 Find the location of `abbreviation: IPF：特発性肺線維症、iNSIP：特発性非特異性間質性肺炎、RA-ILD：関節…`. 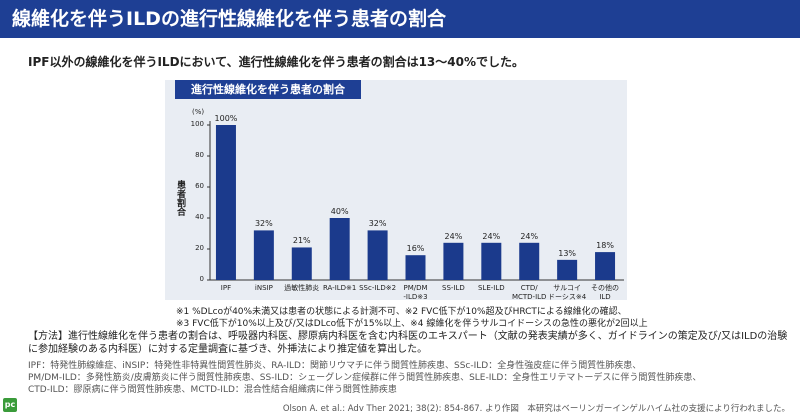

abbreviation: IPF：特発性肺線維症、iNSIP：特発性非特異性間質性肺炎、RA-ILD：関節… is located at coordinates (335, 366).